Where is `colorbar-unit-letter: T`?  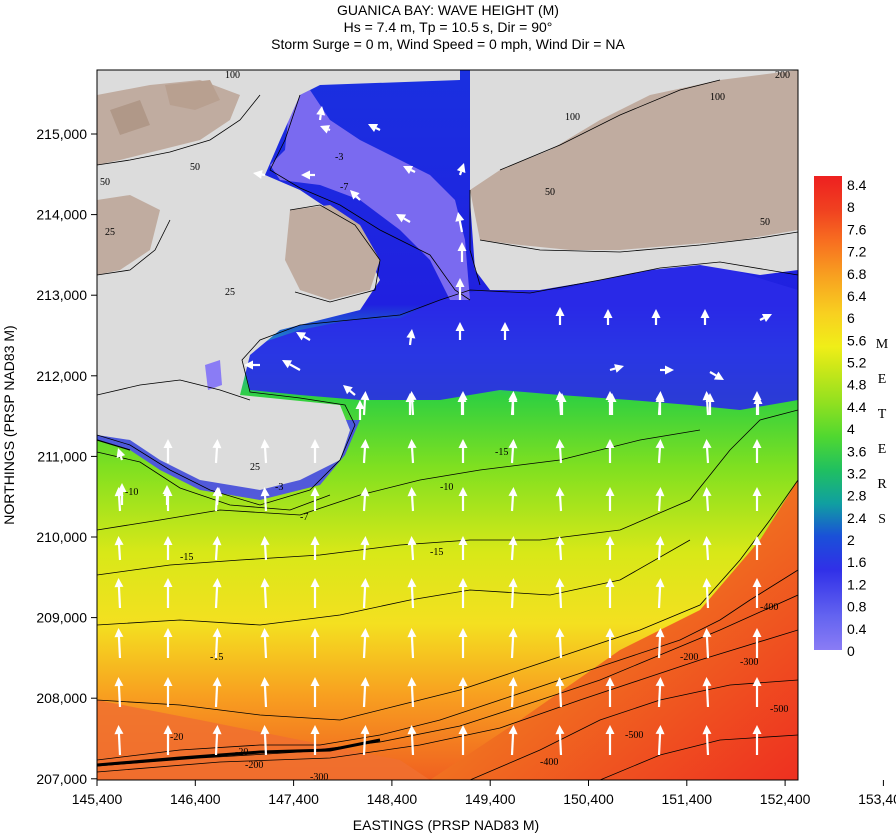
colorbar-unit-letter: T is located at coordinates (882, 414).